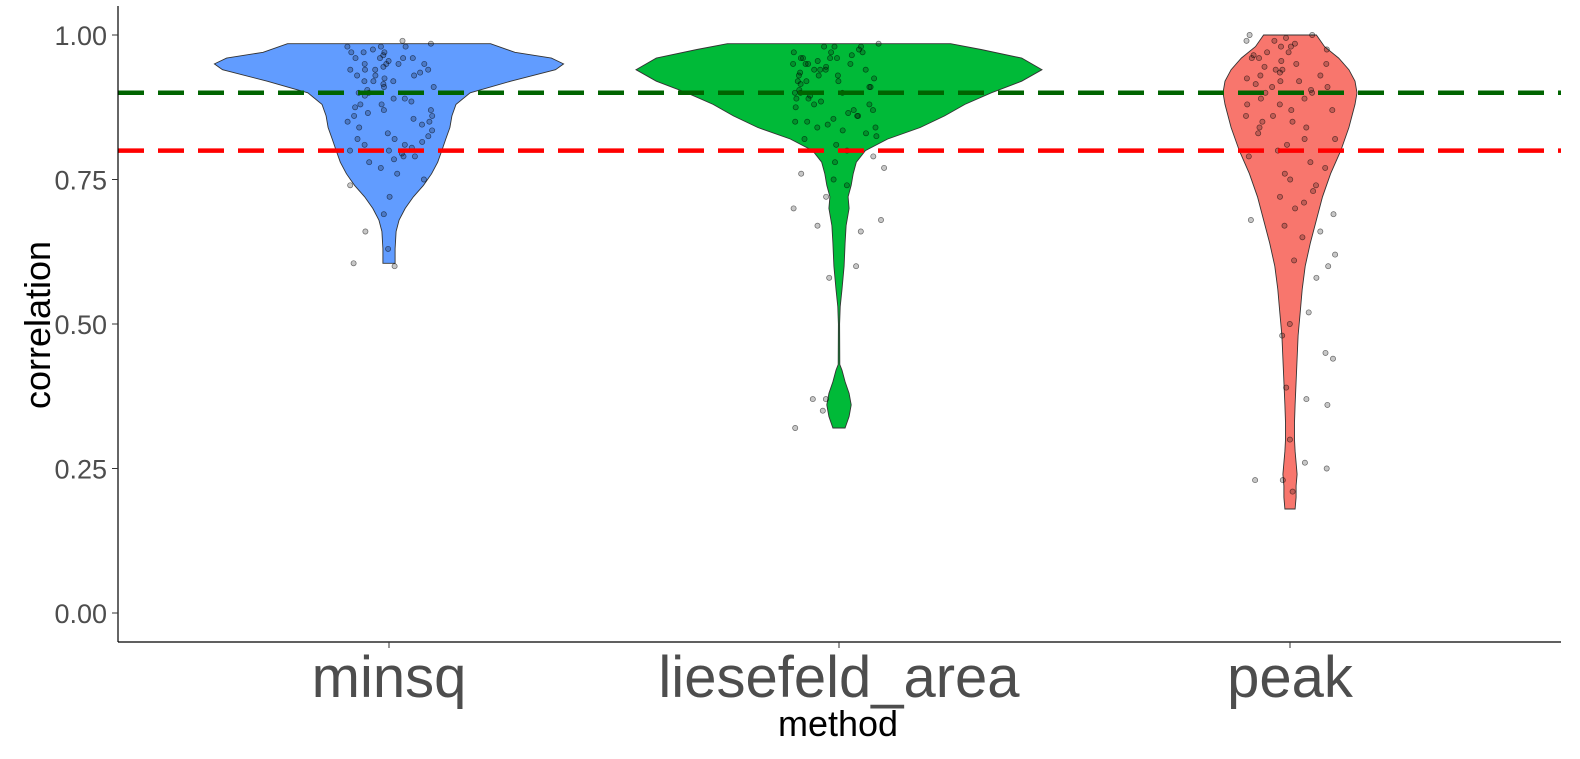  What do you see at coordinates (80, 325) in the screenshot?
I see `y-tick-label: 0.50` at bounding box center [80, 325].